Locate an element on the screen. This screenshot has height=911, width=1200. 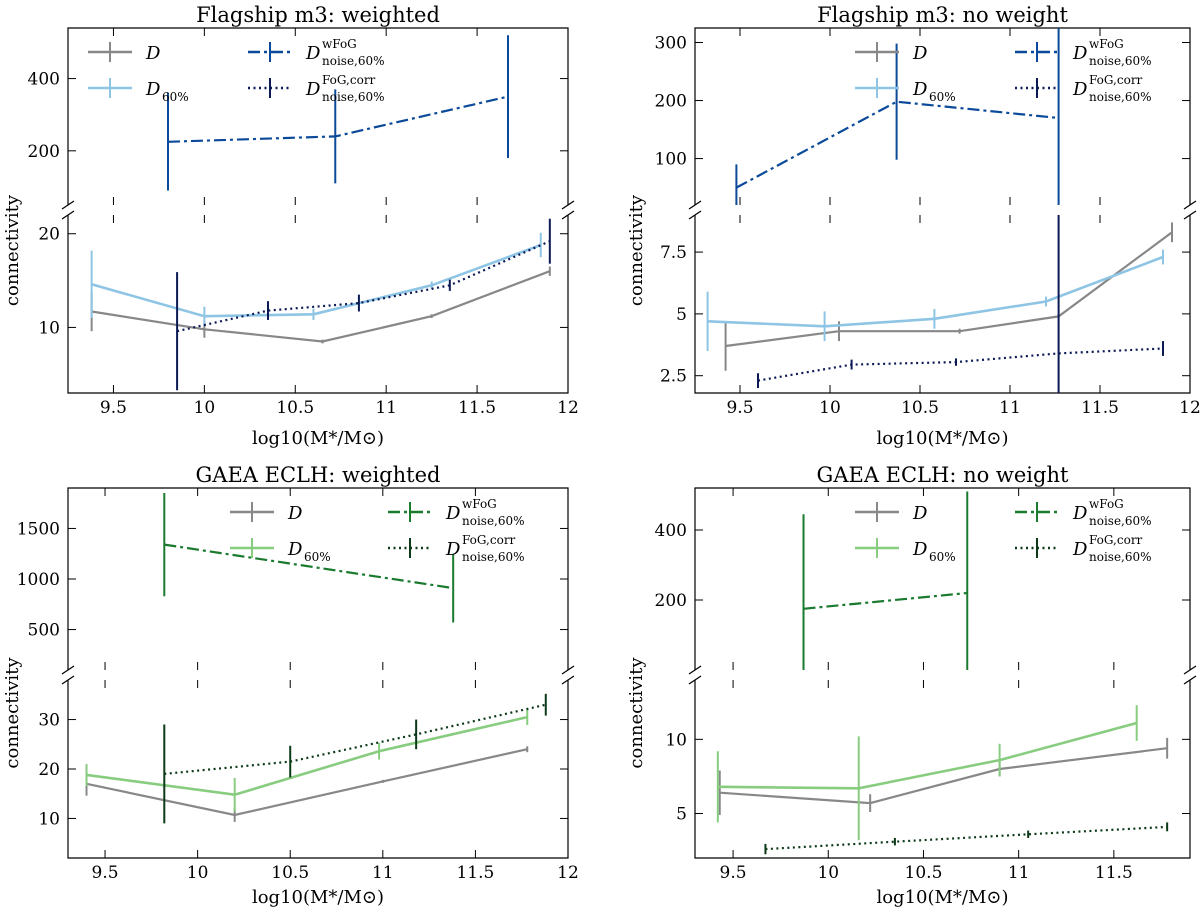
chart-title: Flagship m3: no weight is located at coordinates (942, 15).